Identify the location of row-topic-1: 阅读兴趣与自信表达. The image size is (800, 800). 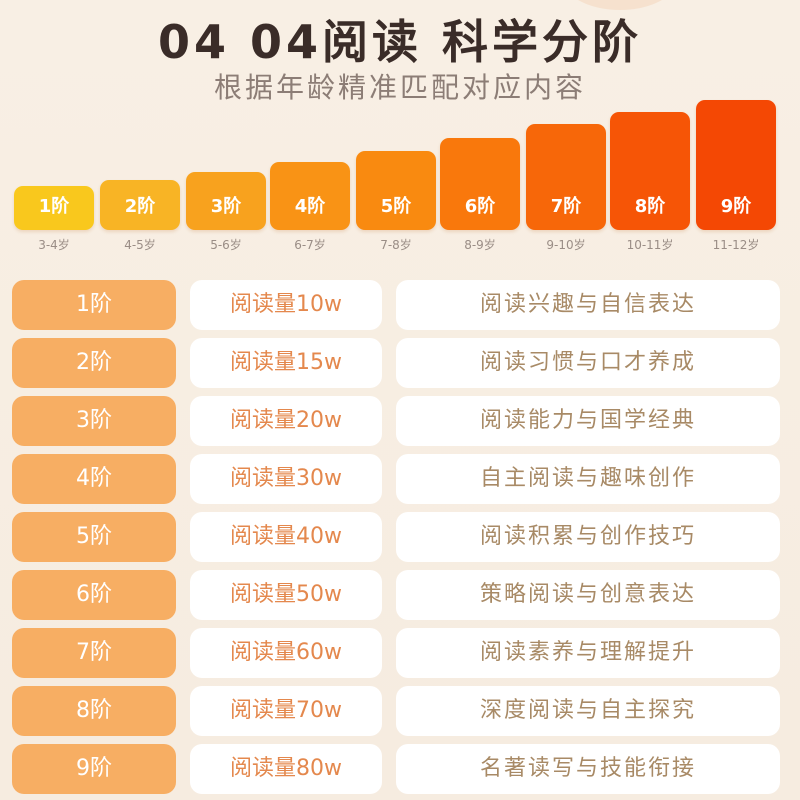
(588, 305).